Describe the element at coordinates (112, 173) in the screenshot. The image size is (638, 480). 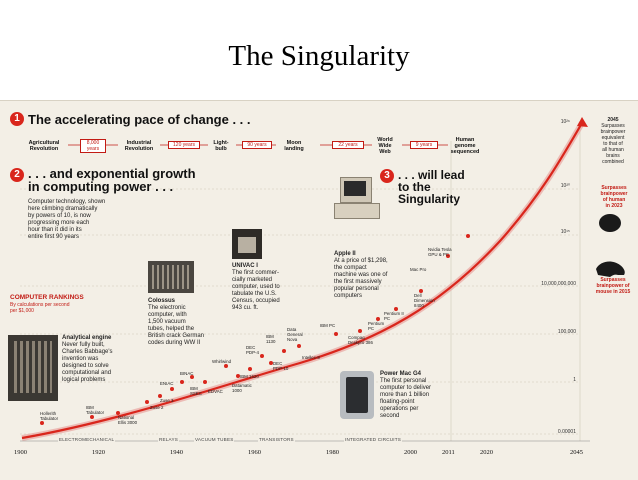
I see `section-2-heading-1: . . . and exponential growth` at that location.